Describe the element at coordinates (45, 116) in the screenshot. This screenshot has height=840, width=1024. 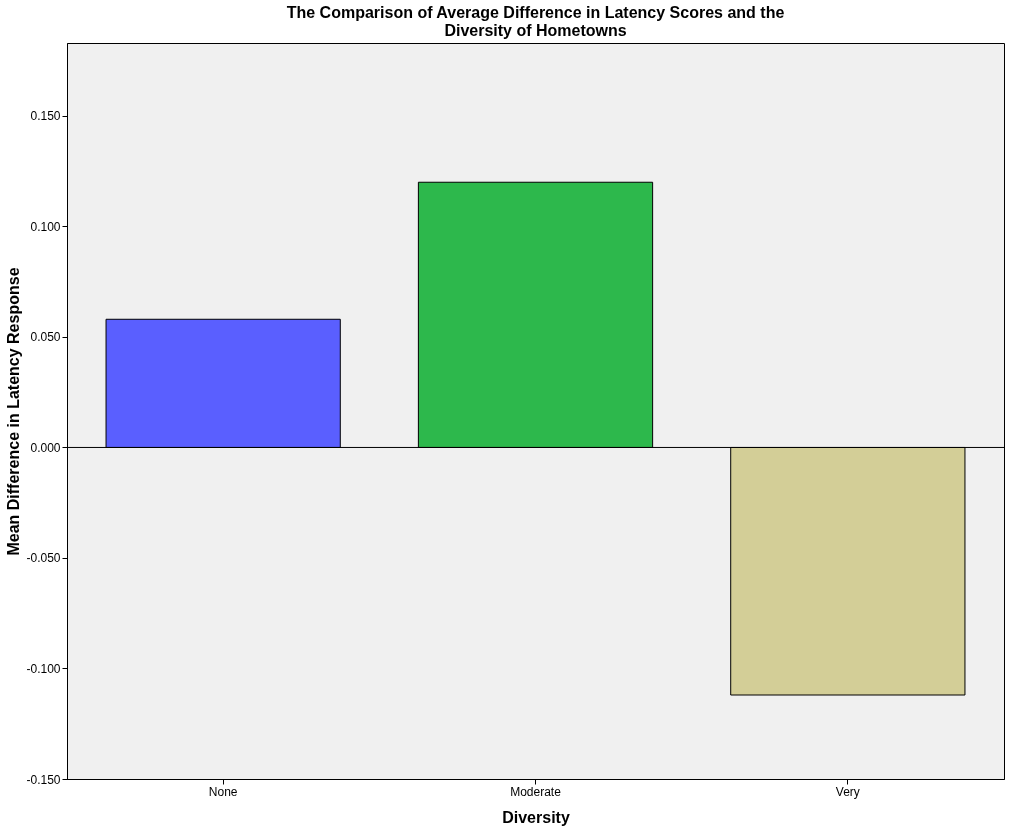
I see `y-tick-label: 0.150` at that location.